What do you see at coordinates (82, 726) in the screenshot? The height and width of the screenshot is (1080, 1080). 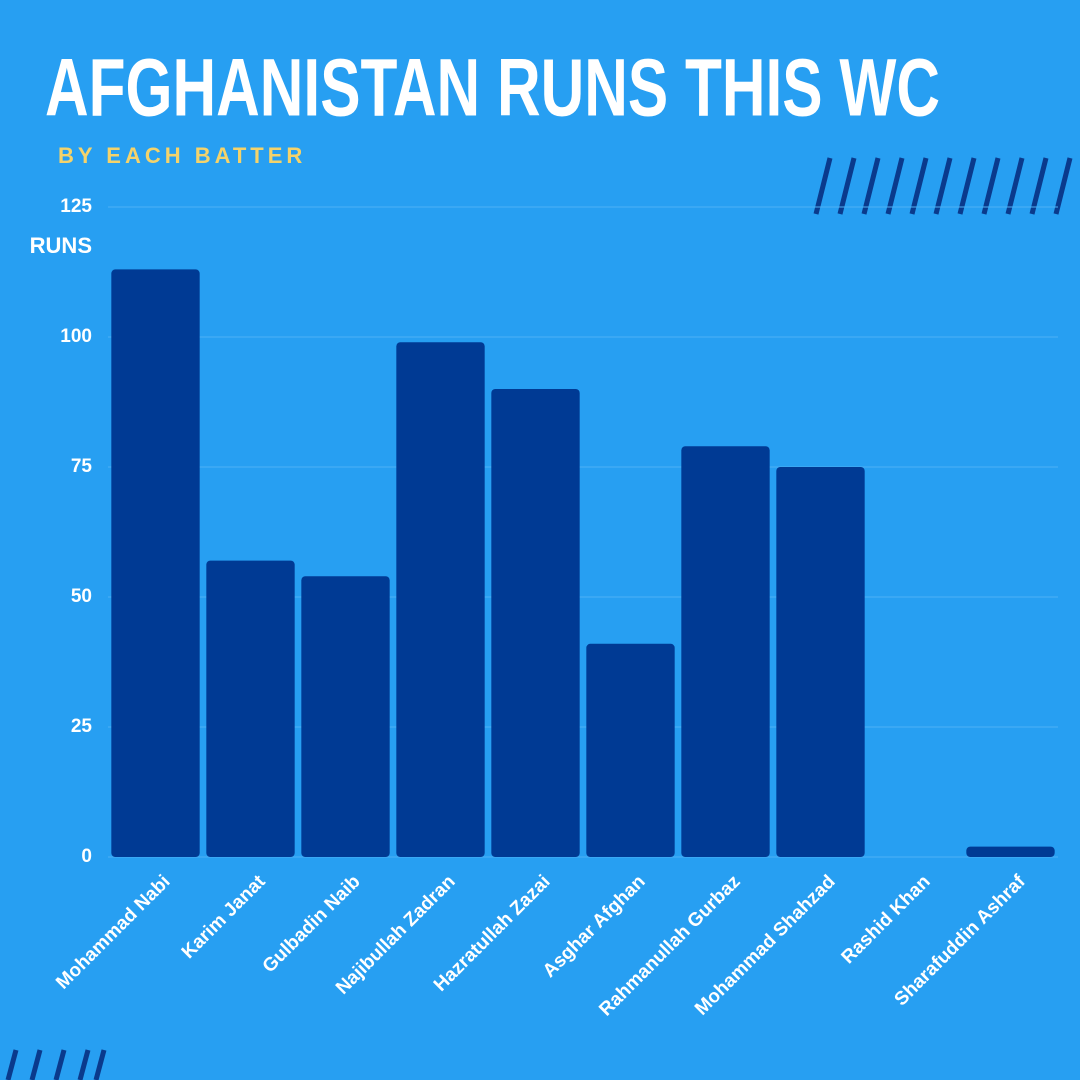 I see `y-tick-label: 25` at bounding box center [82, 726].